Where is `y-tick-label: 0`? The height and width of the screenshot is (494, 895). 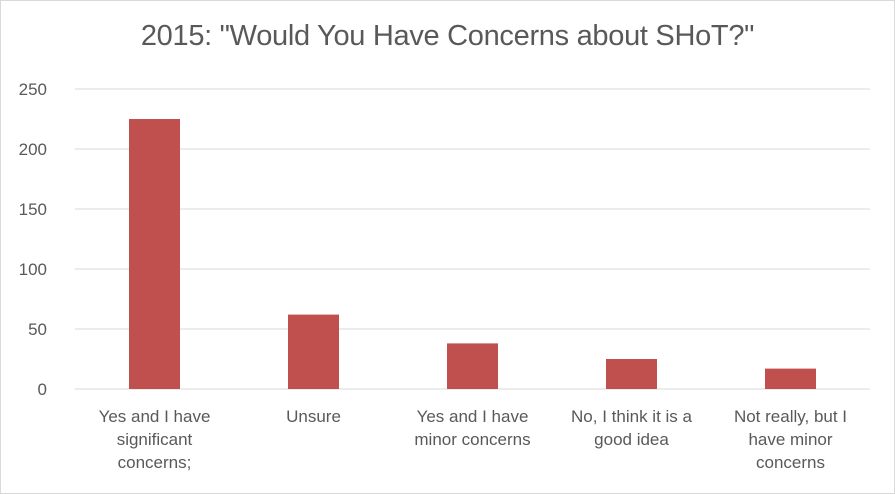 y-tick-label: 0 is located at coordinates (42, 389).